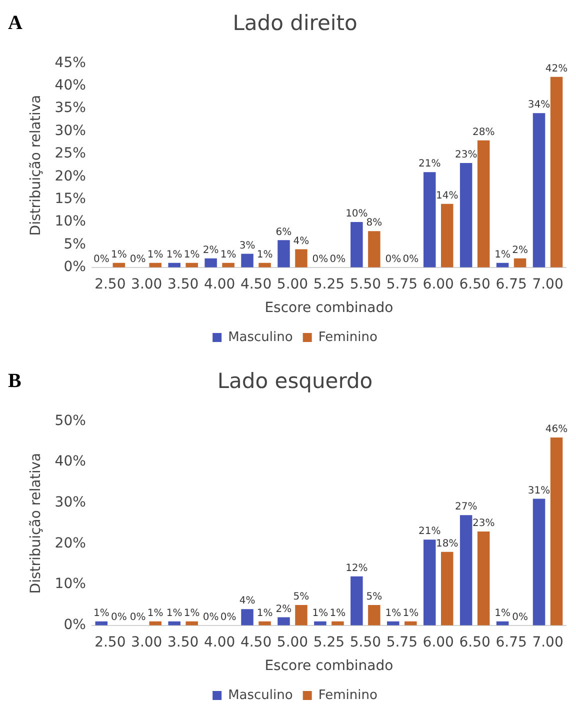  I want to click on chart-title: Lado esquerdo, so click(295, 381).